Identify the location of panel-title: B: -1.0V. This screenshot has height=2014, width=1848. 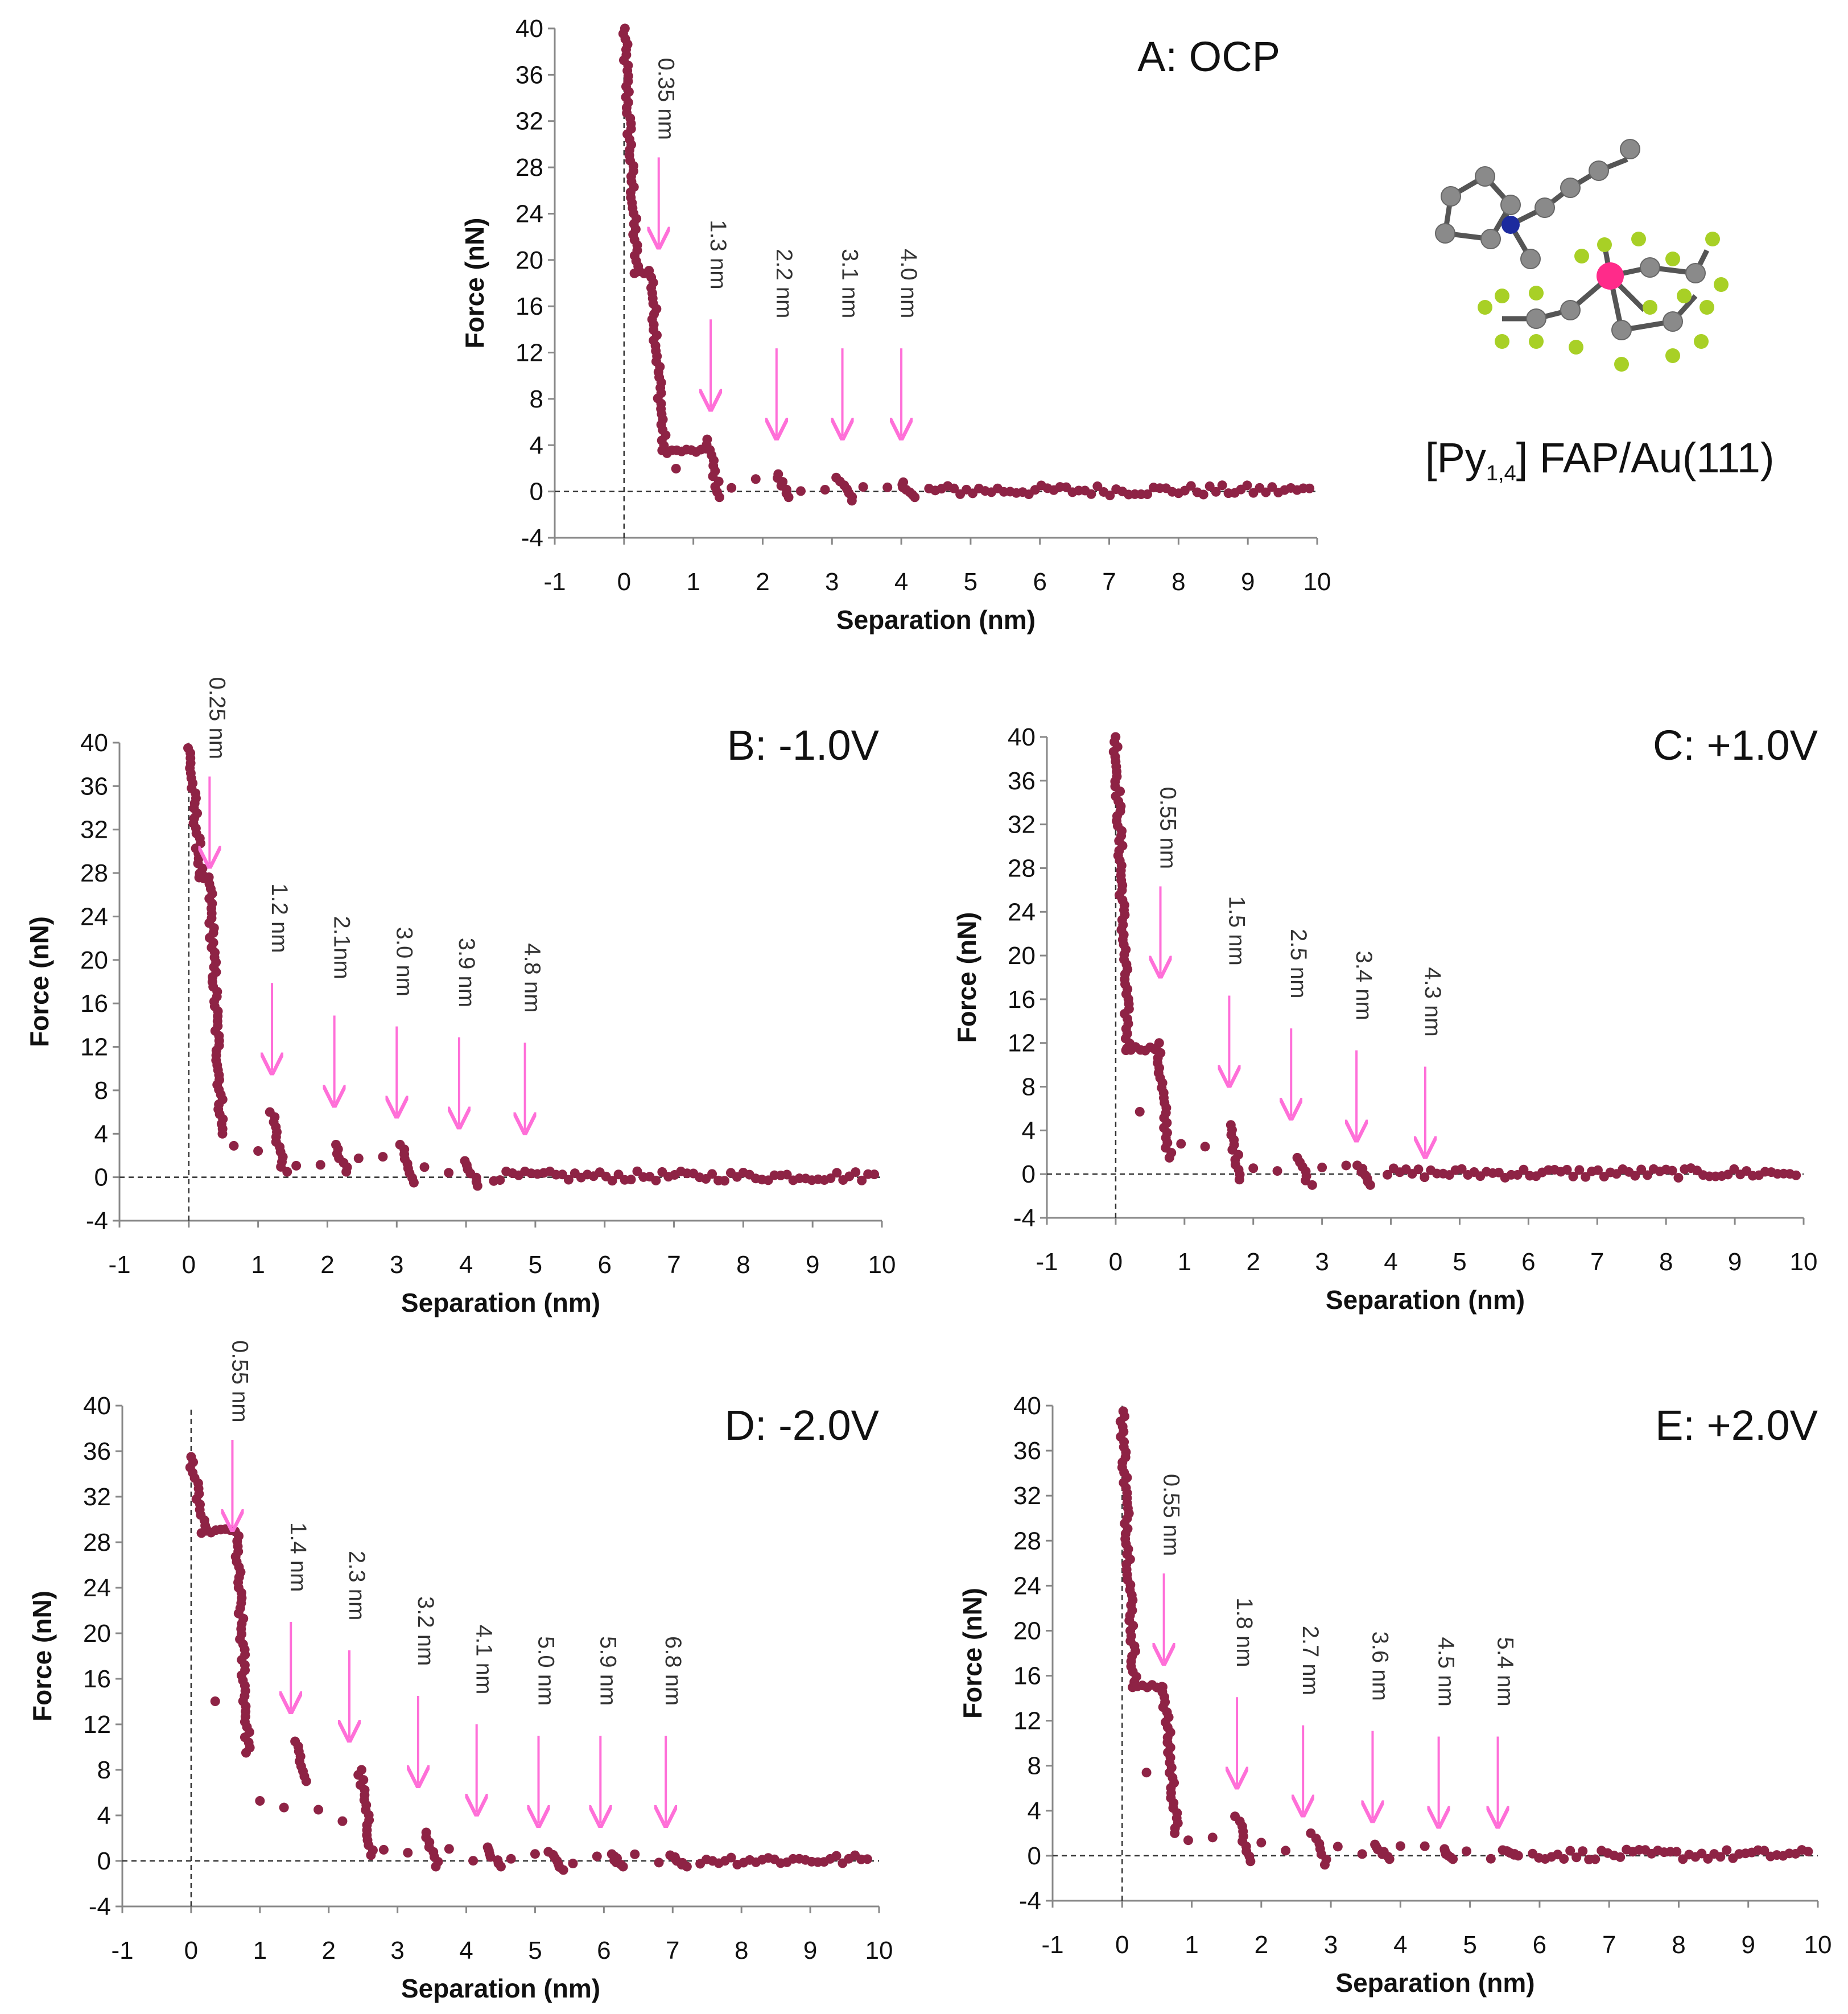
(804, 745).